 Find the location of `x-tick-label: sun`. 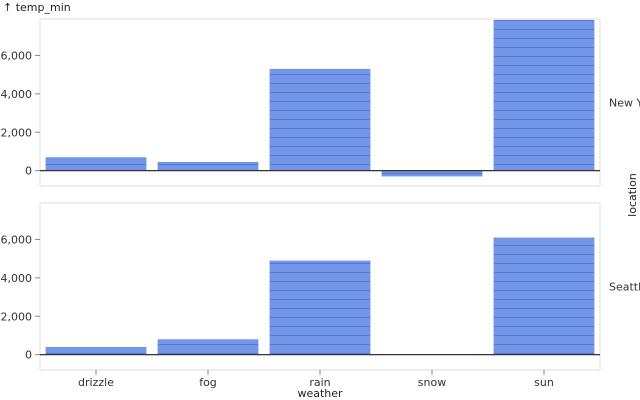

x-tick-label: sun is located at coordinates (544, 382).